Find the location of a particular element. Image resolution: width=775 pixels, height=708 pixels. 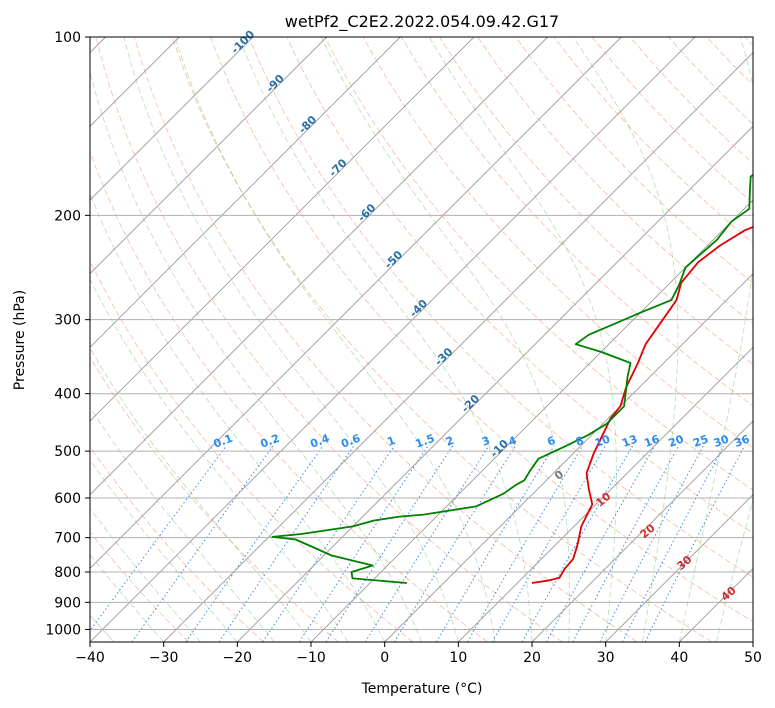

mixing-ratio-label: 0.4 is located at coordinates (320, 441).